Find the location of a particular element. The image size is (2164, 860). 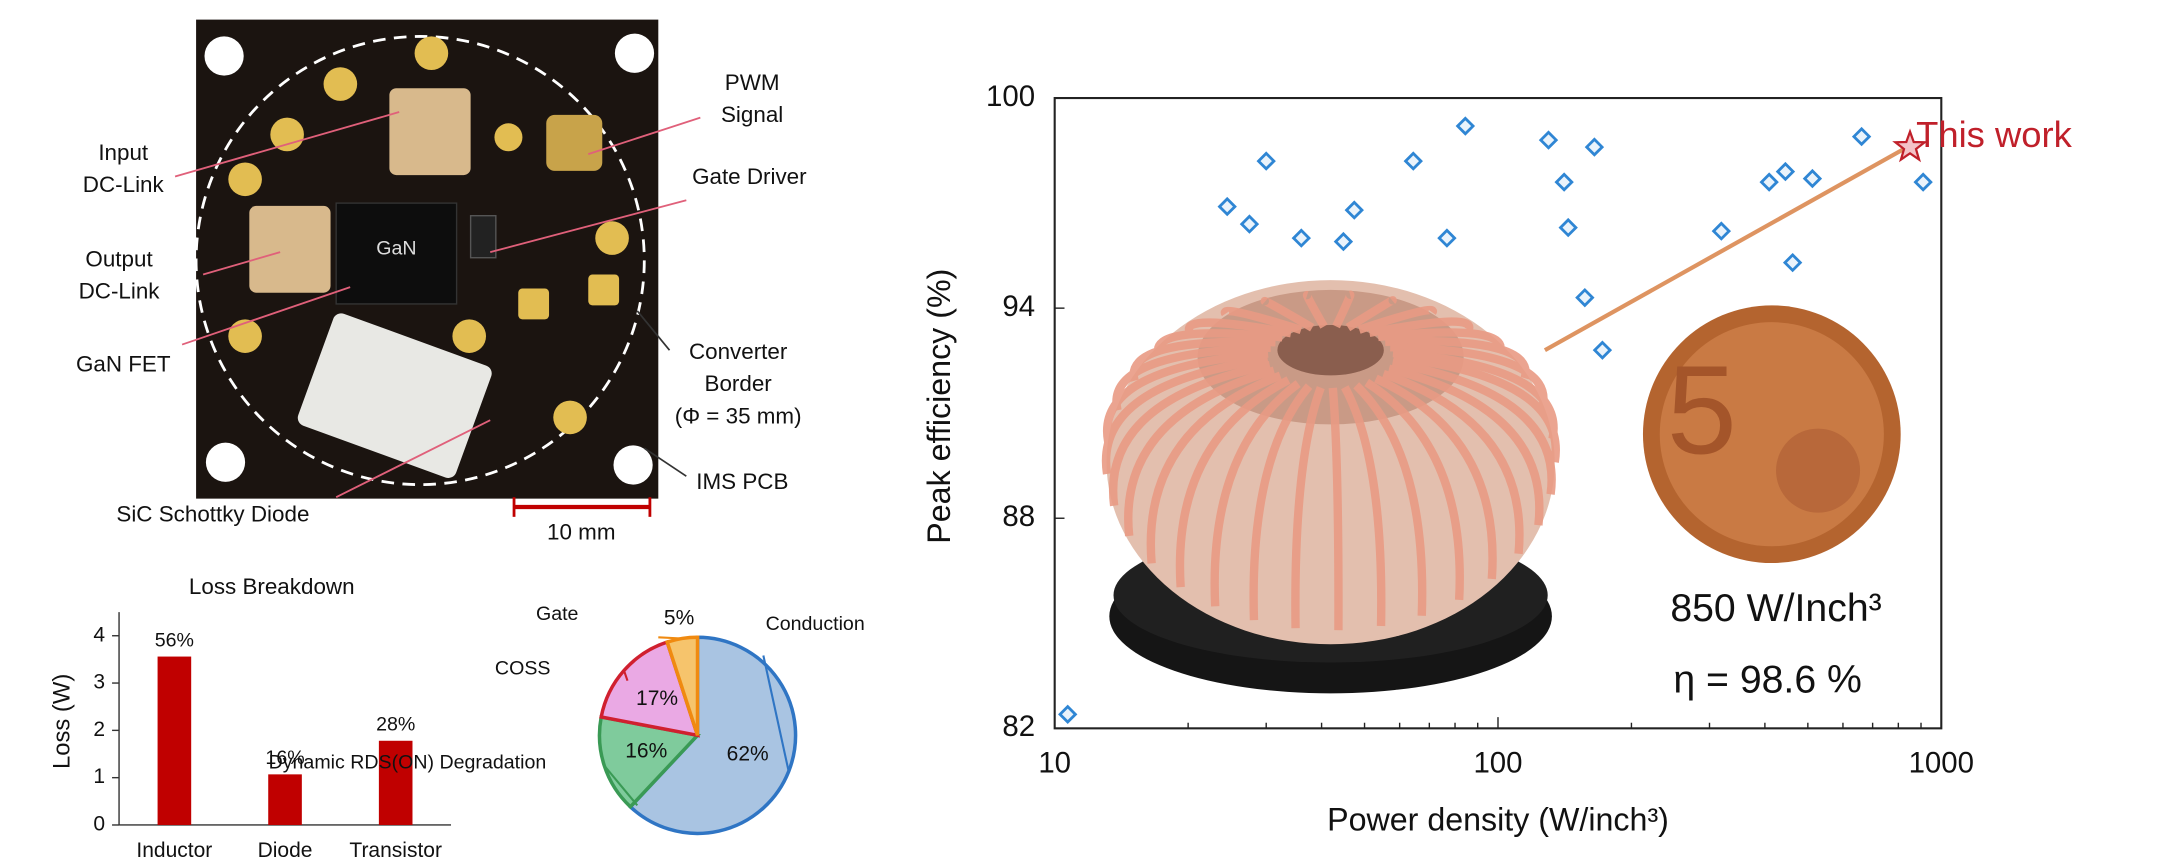

y-tick-label: 0 is located at coordinates (99, 824).